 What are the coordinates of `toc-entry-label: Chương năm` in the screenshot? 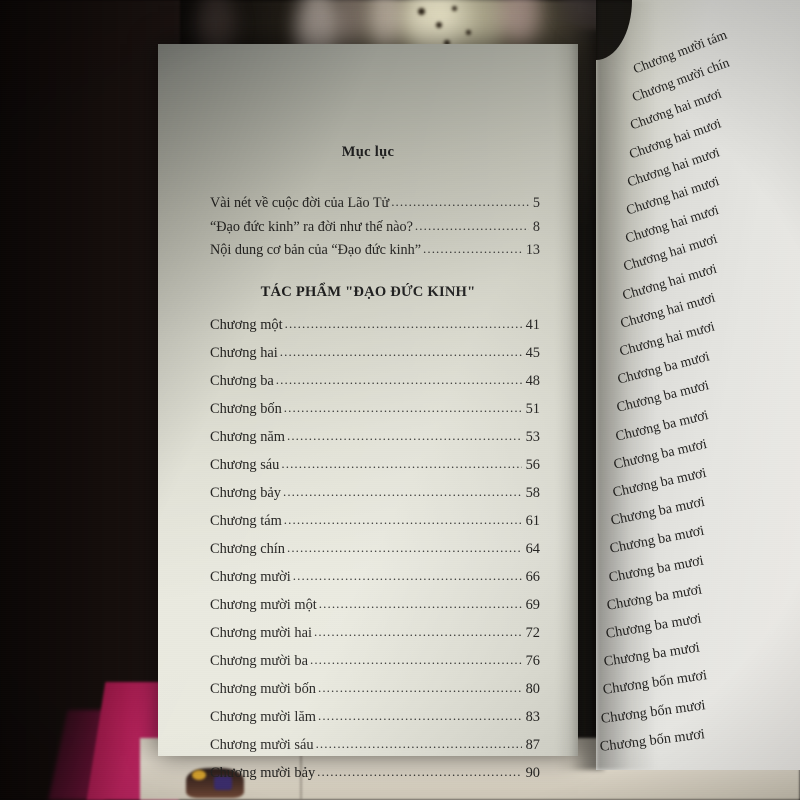 It's located at (247, 437).